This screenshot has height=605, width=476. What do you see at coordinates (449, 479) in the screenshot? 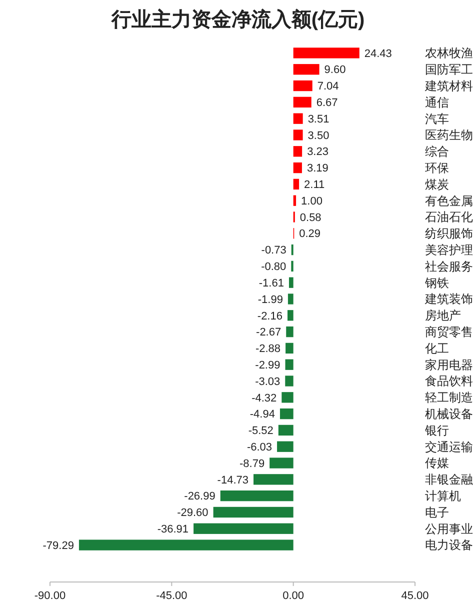
I see `y-tick-label: 非银金融` at bounding box center [449, 479].